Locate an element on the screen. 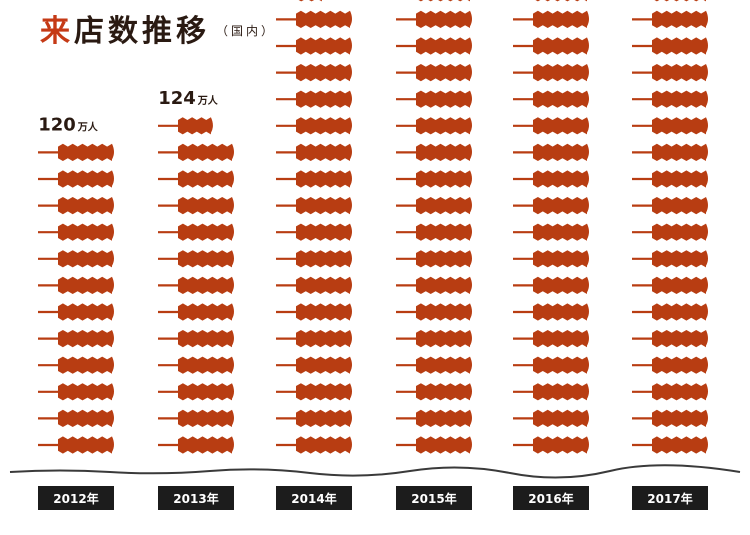 This screenshot has height=535, width=750. 2017年-icon-12 is located at coordinates (670, 152).